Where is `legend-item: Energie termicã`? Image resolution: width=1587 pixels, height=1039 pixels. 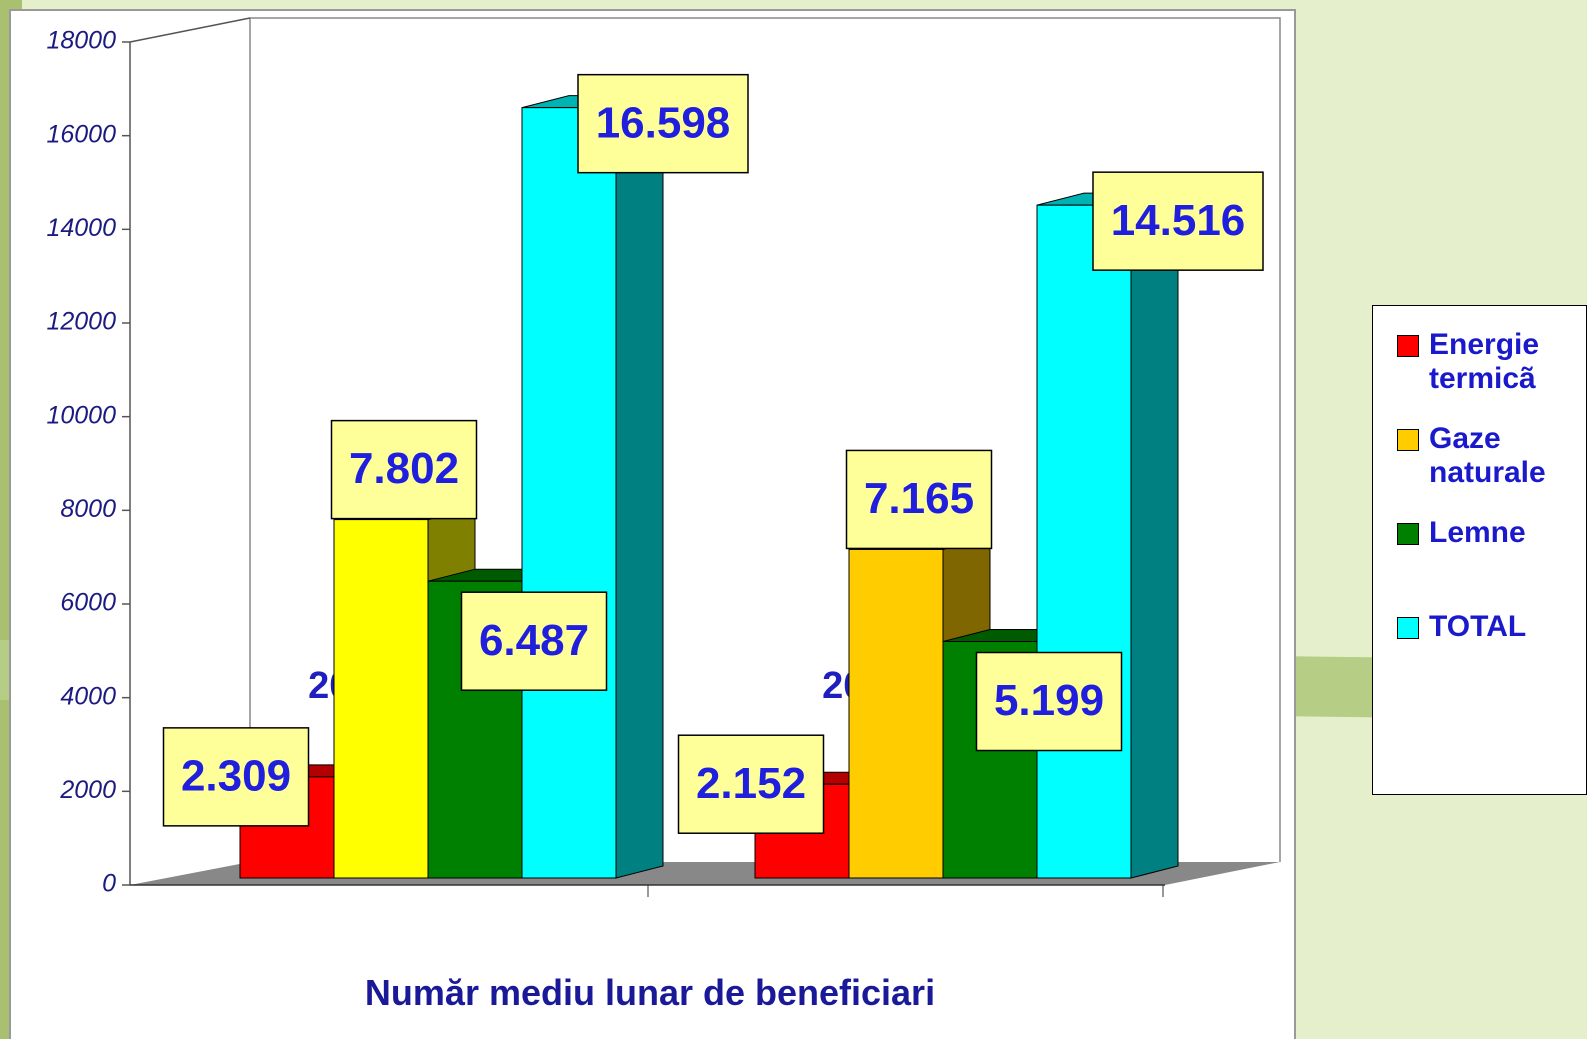
legend-item: Energie termicã is located at coordinates (1491, 362).